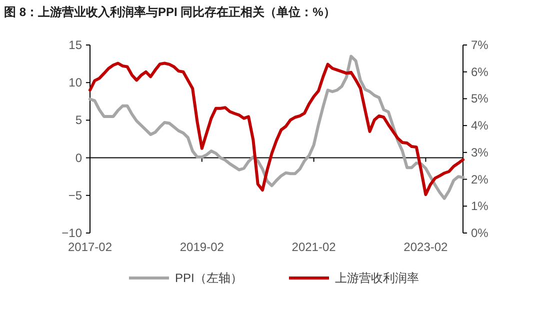  Describe the element at coordinates (480, 99) in the screenshot. I see `y2-tick-label: 5%` at that location.